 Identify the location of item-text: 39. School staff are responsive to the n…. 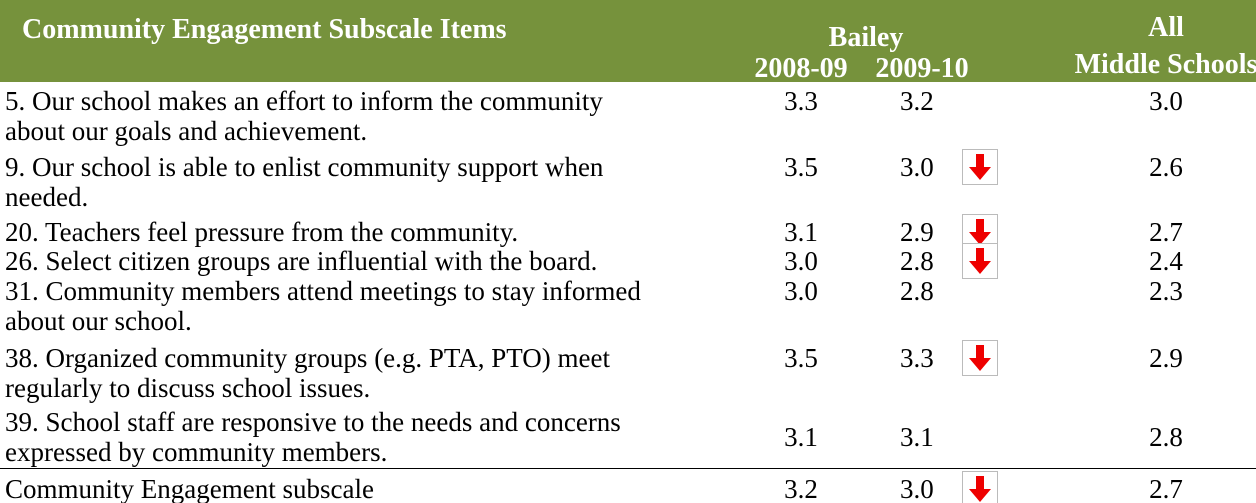
(313, 422).